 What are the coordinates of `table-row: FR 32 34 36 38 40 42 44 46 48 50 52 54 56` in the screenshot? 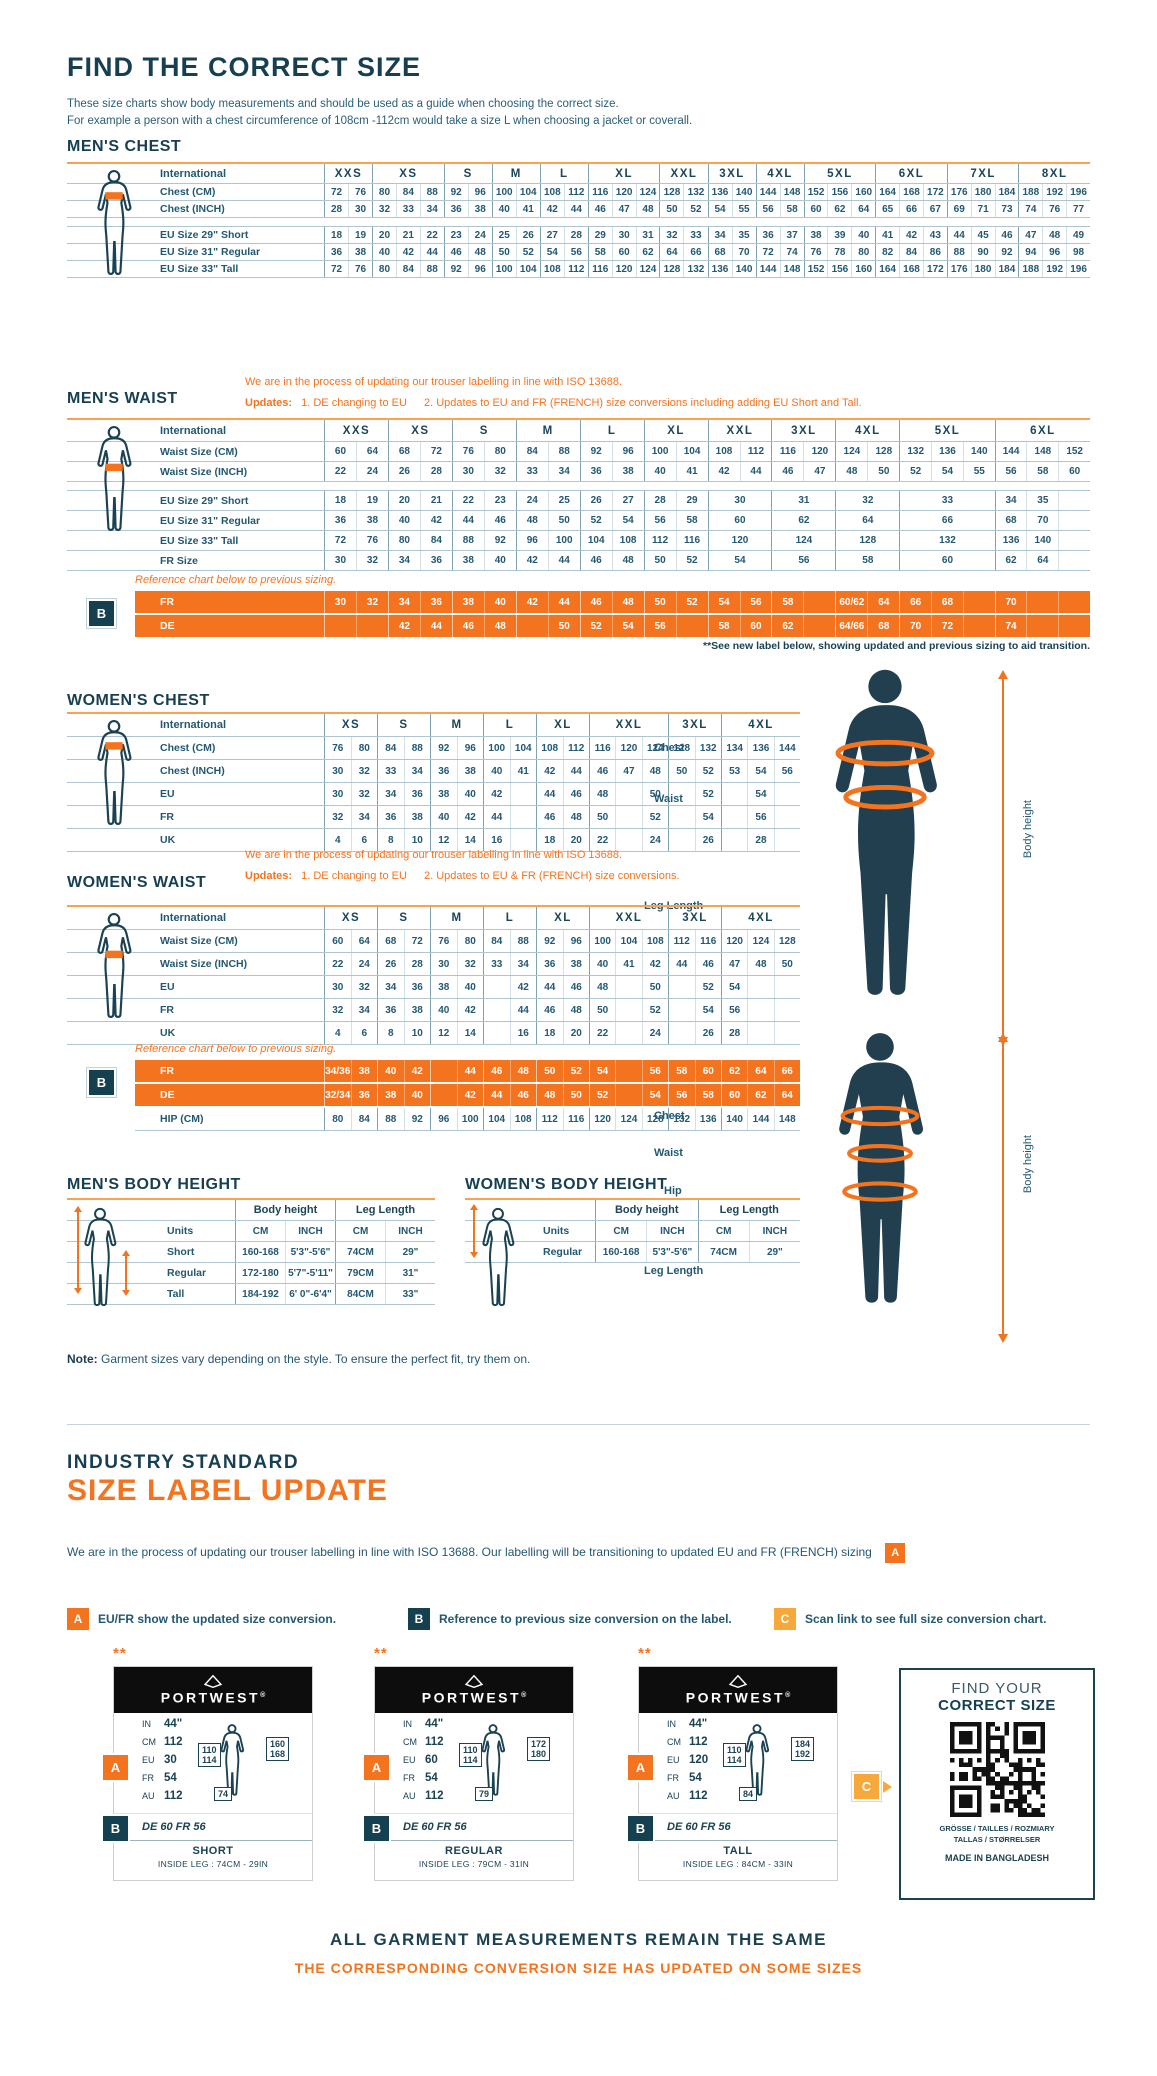 It's located at (433, 817).